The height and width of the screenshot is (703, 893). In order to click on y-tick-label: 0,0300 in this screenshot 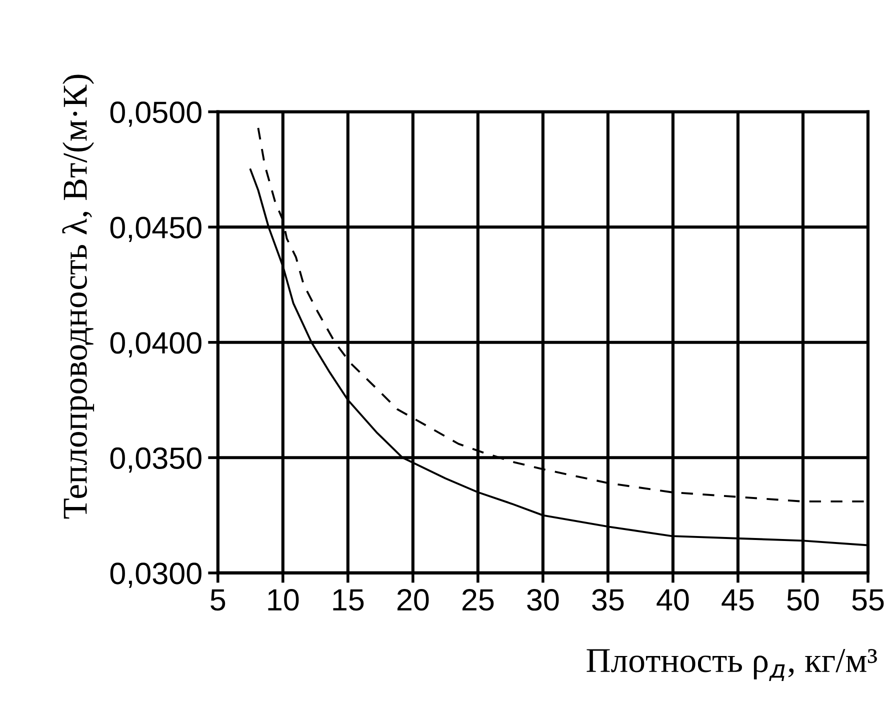, I will do `click(156, 575)`.